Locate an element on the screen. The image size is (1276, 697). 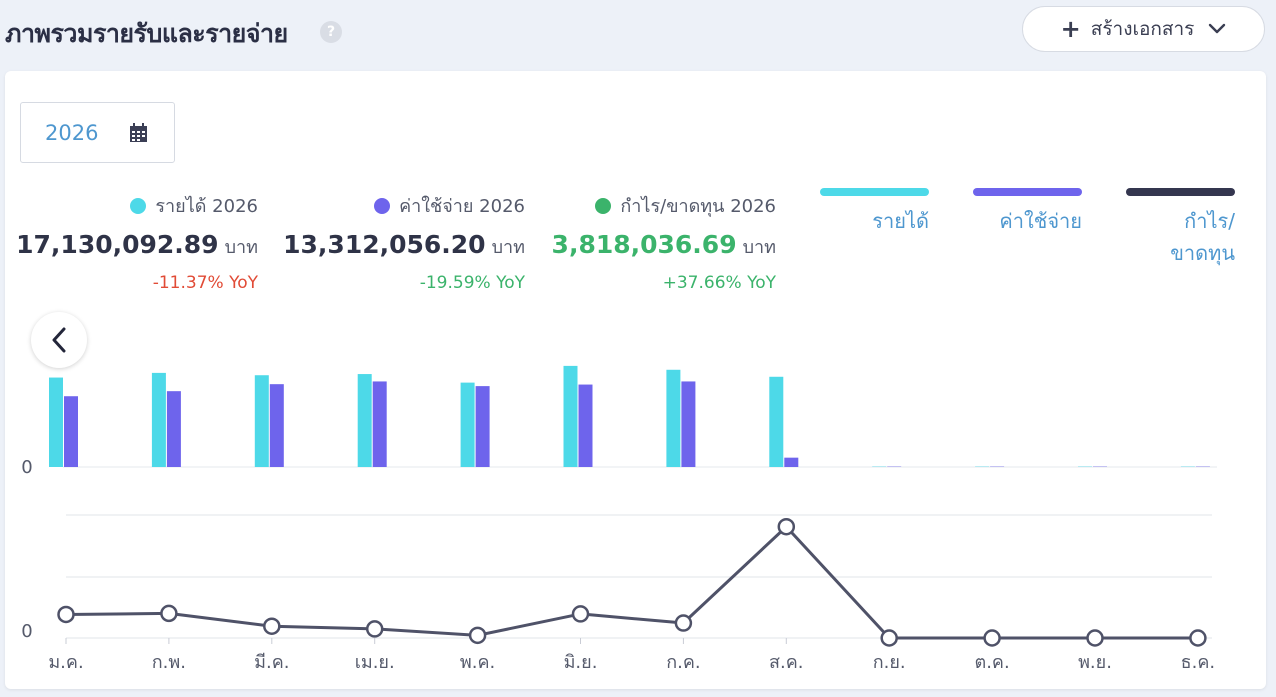
legend-expense: ค่าใช้จ่าย is located at coordinates (1027, 212).